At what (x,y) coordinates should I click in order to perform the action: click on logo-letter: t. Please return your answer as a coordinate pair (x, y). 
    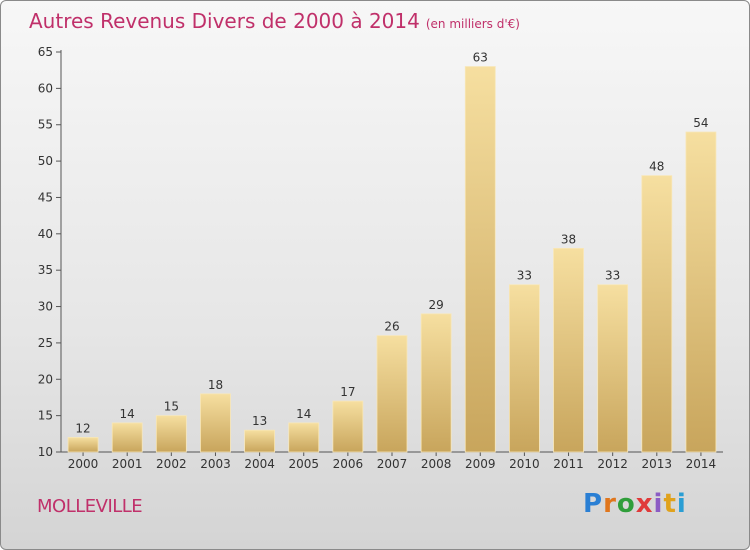
    Looking at the image, I should click on (670, 504).